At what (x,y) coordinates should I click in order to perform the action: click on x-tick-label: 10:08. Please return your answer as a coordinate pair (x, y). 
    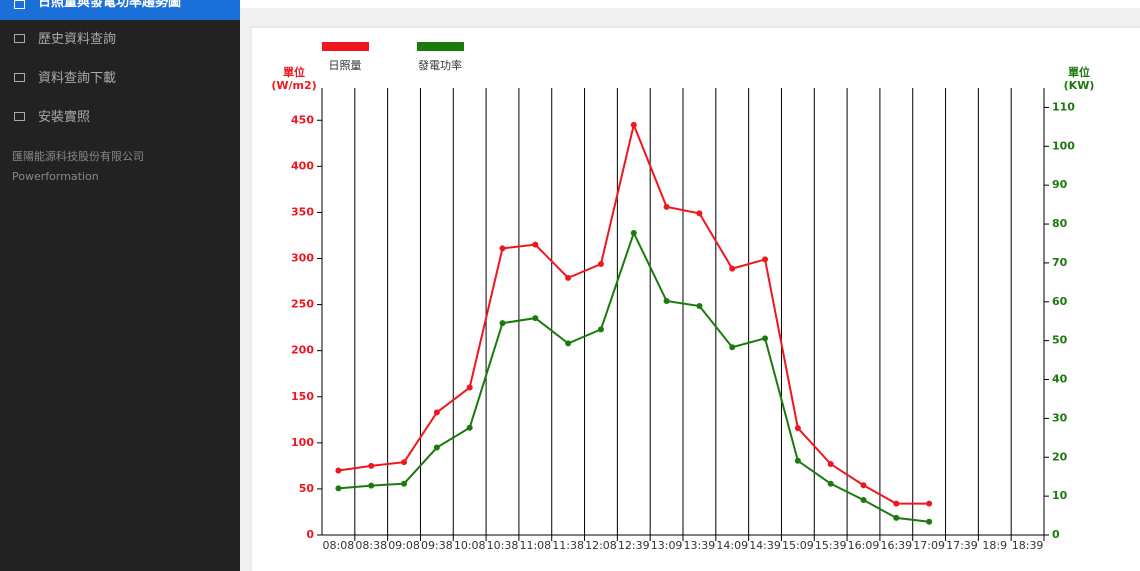
    Looking at the image, I should click on (470, 545).